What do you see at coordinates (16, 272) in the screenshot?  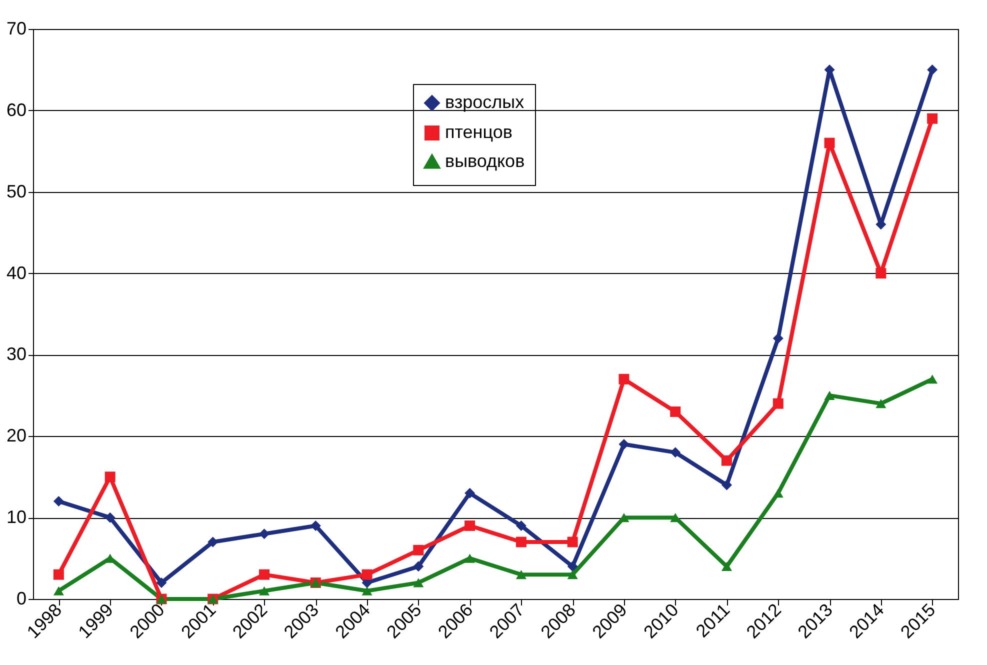 I see `y-tick-label: 40` at bounding box center [16, 272].